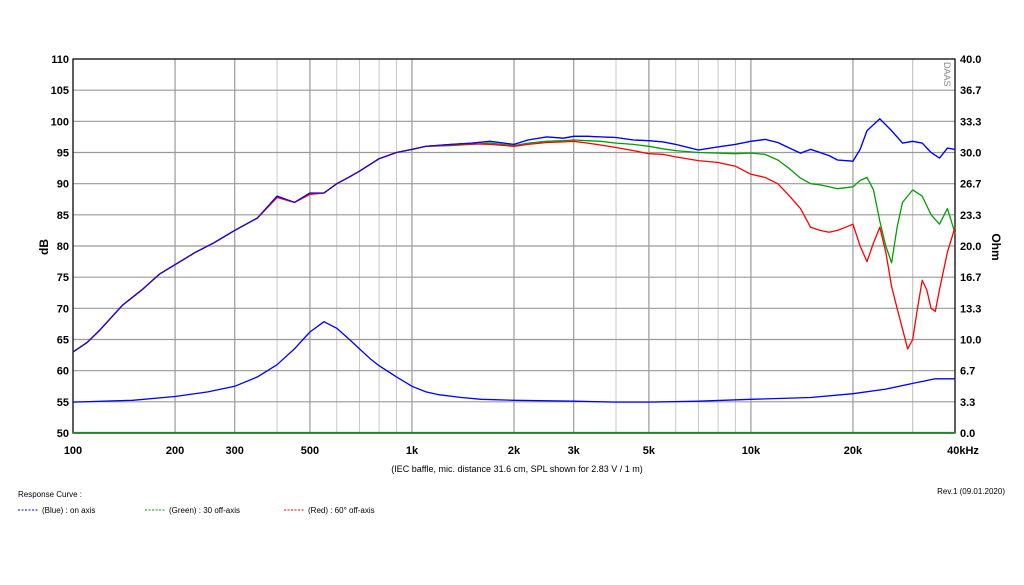 The height and width of the screenshot is (585, 1024). Describe the element at coordinates (63, 154) in the screenshot. I see `y-tick-label: 95` at that location.